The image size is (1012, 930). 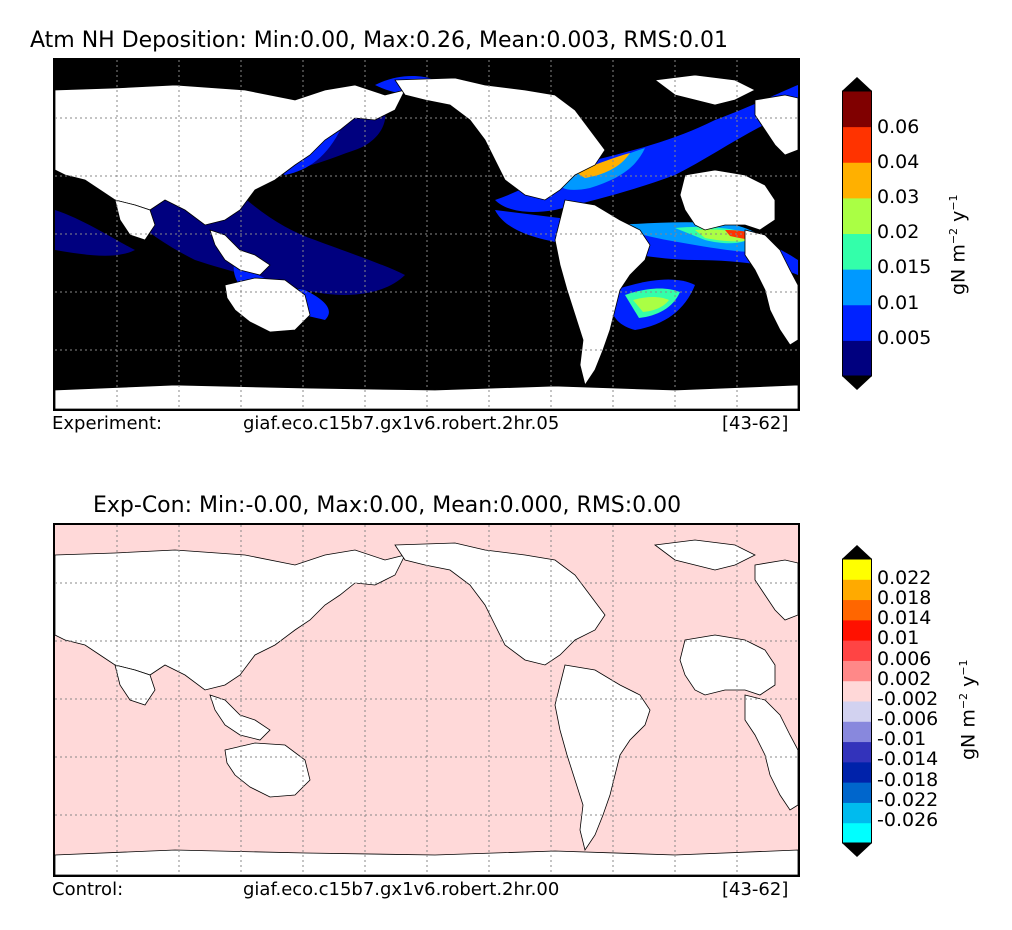 I want to click on panel2-footer-case: giaf.eco.c15b7.gx1v6.robert.2hr.00, so click(x=401, y=889).